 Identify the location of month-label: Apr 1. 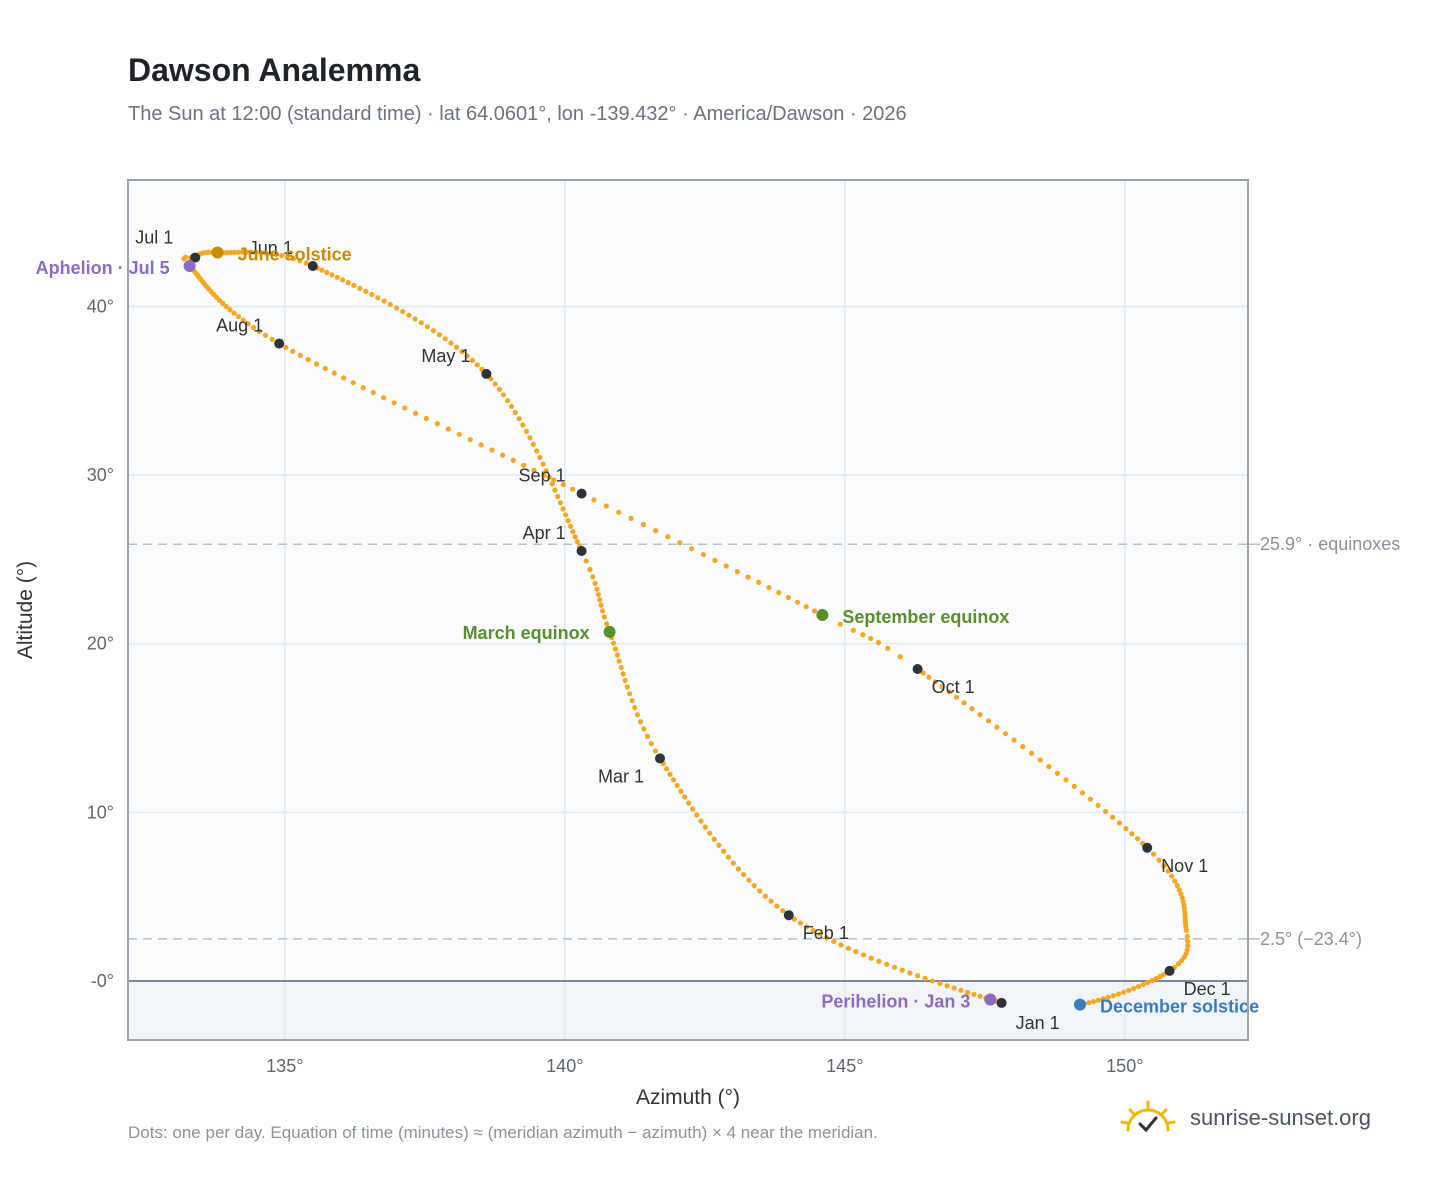
(544, 533).